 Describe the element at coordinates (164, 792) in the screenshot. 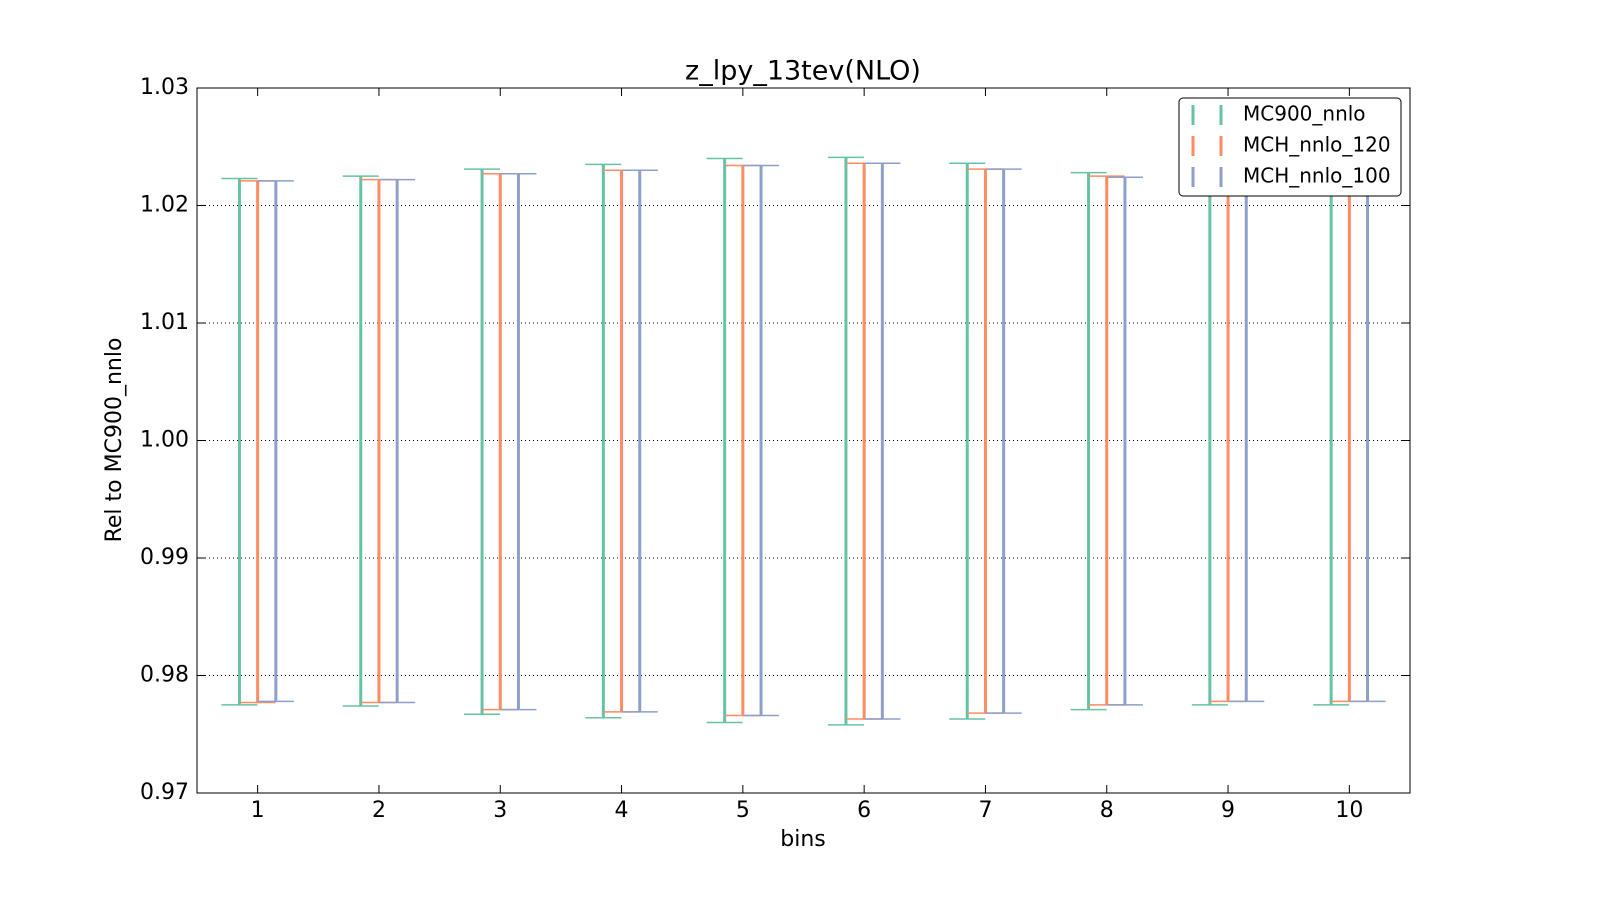

I see `y-tick-label: 0.97` at that location.